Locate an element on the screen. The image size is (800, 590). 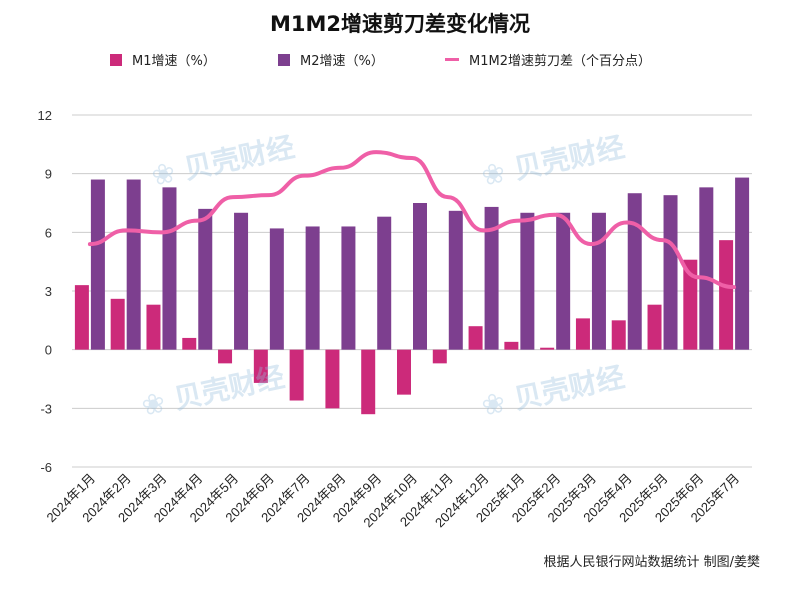
legend-label-spread: M1M2增速剪刀差（个百分点） is located at coordinates (560, 61).